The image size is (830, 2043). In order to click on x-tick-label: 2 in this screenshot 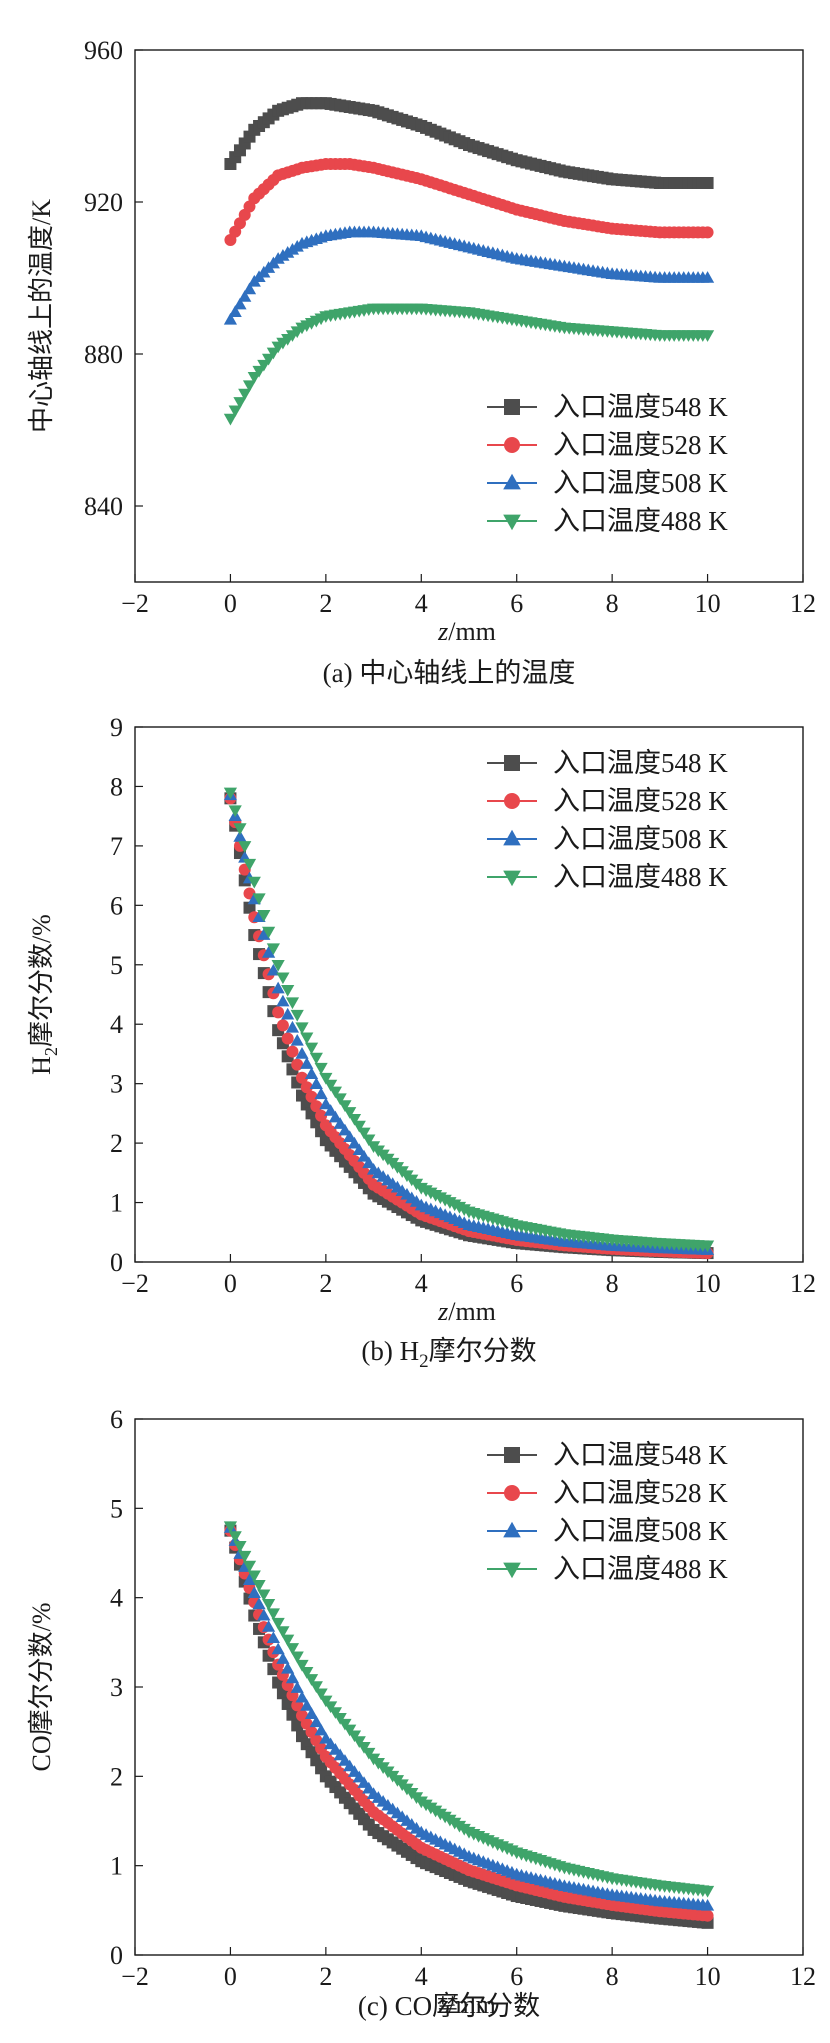, I will do `click(325, 1976)`.